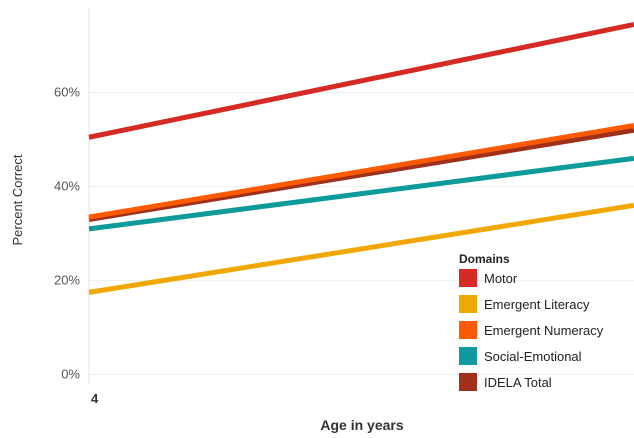 The height and width of the screenshot is (438, 634). I want to click on legend-label: Social-Emotional, so click(533, 356).